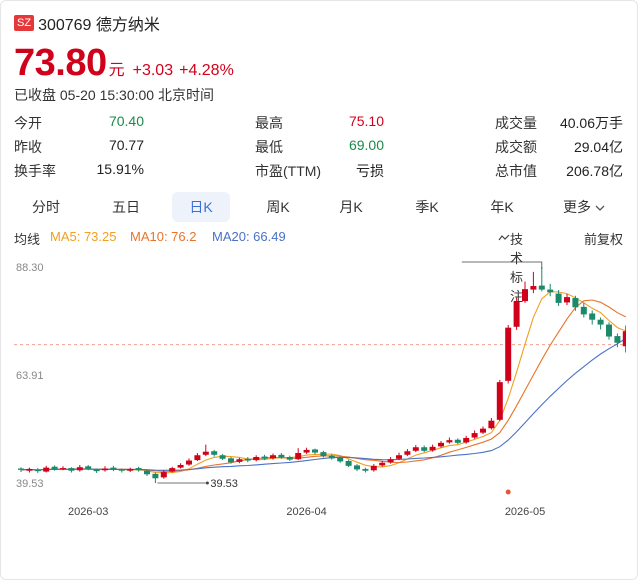  I want to click on stat-label: 成交额, so click(516, 147).